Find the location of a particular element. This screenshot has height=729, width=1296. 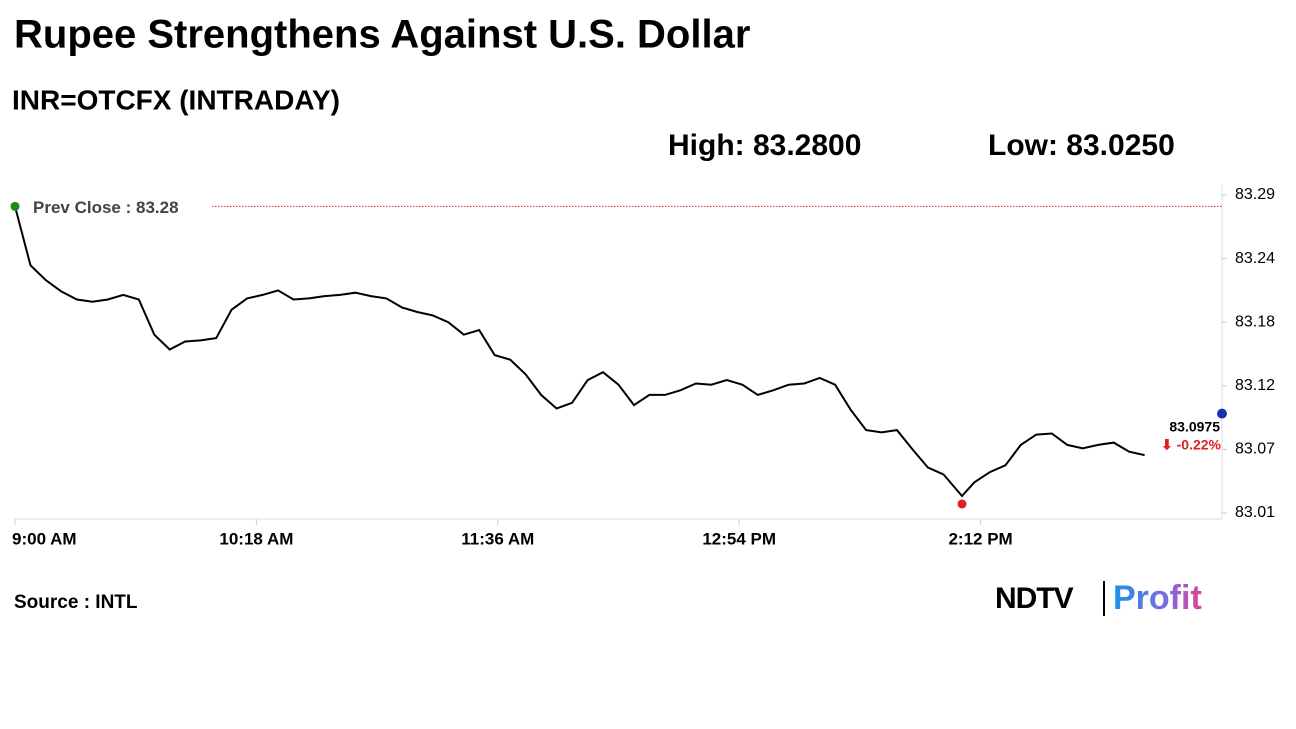

last-value-label: 83.0975 is located at coordinates (1194, 426).